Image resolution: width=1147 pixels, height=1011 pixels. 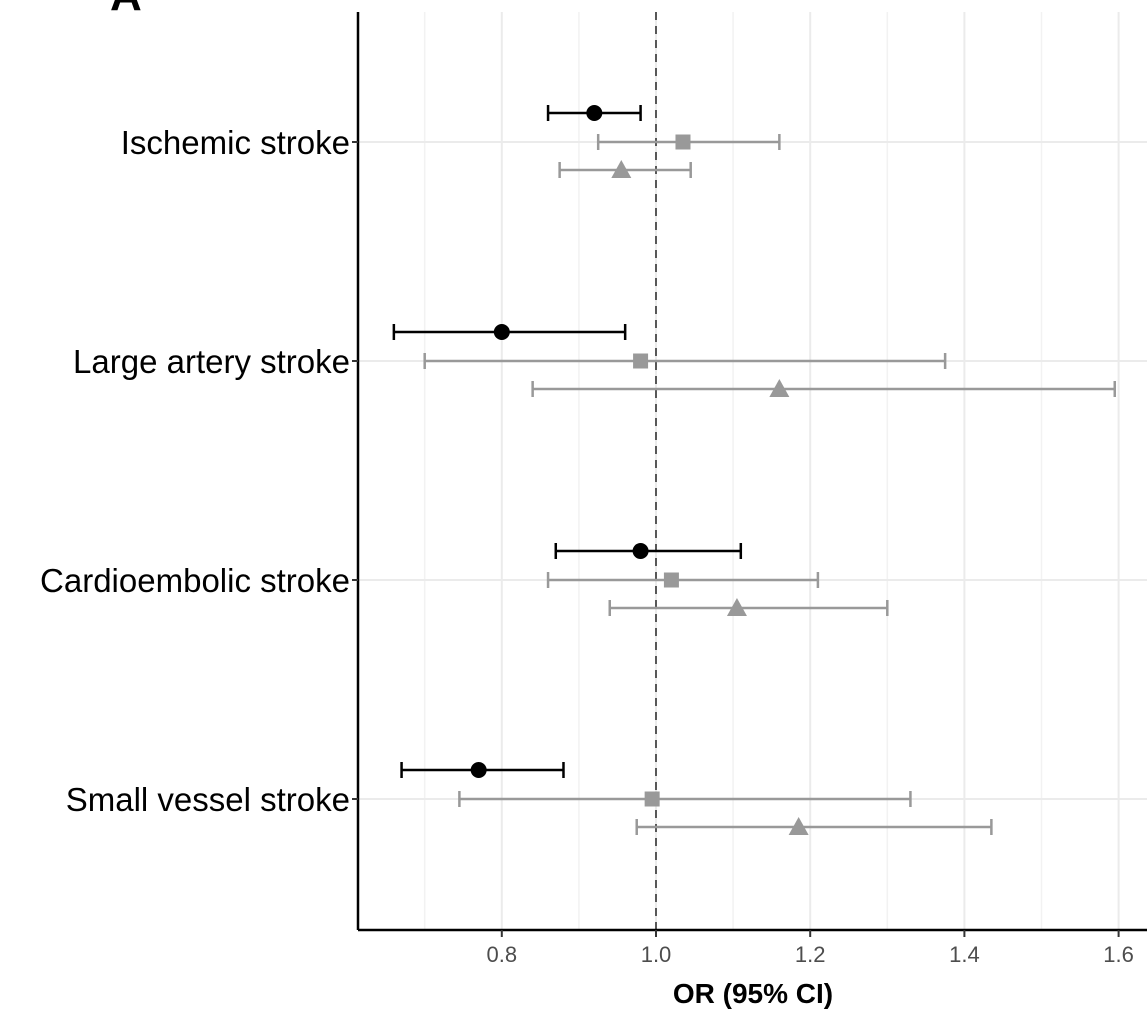 I want to click on x-tick-labels: 0.8 1.0 1.2 1.4 1.6, so click(x=810, y=954).